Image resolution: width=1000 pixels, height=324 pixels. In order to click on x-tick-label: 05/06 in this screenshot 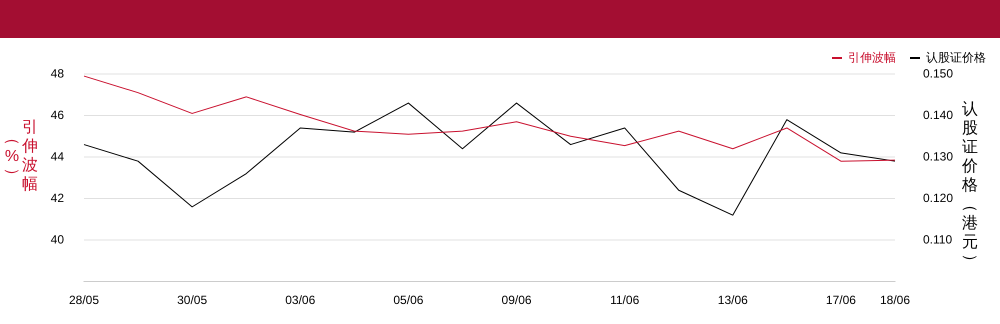, I will do `click(408, 300)`.